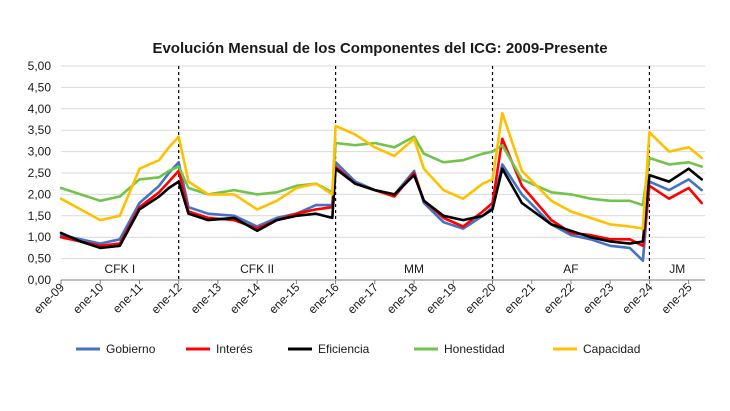 The image size is (730, 411). What do you see at coordinates (40, 109) in the screenshot?
I see `y-tick-label: 4,00` at bounding box center [40, 109].